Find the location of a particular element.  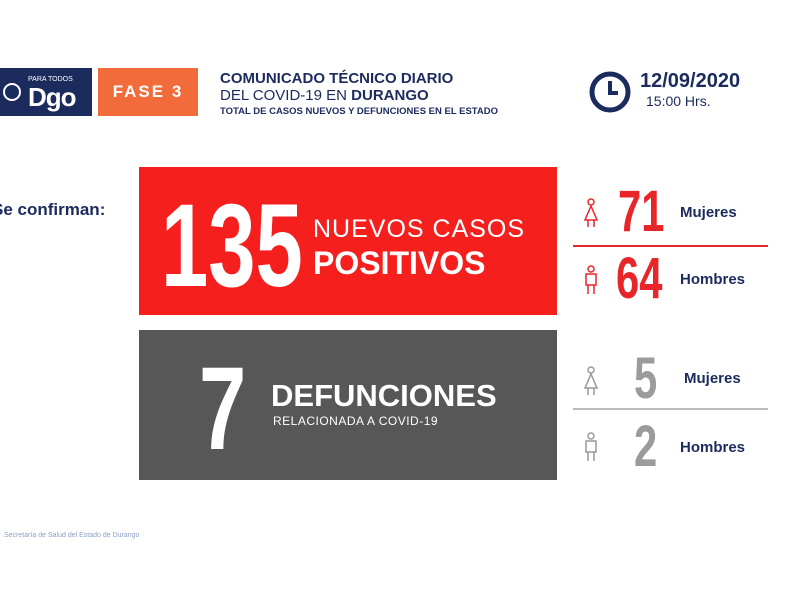

time: 15:00 Hrs. is located at coordinates (678, 101).